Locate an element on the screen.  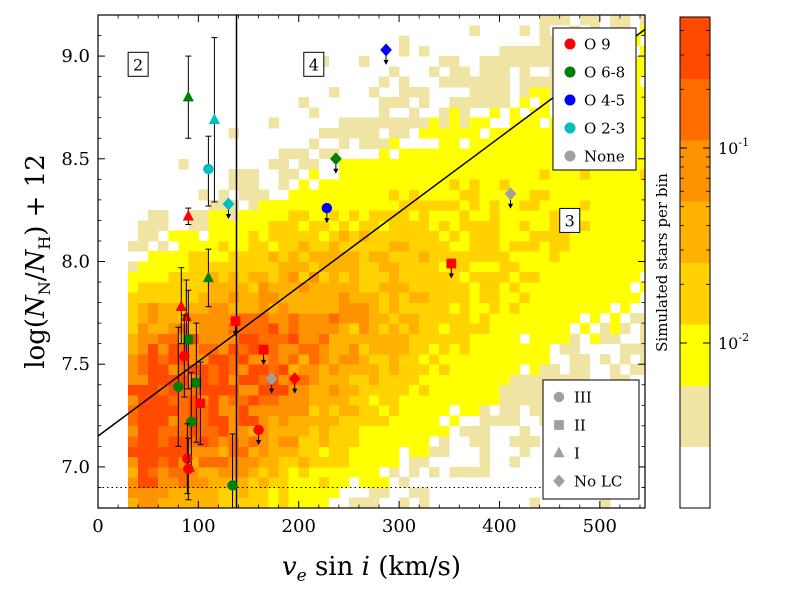
legend-label: None is located at coordinates (604, 157).